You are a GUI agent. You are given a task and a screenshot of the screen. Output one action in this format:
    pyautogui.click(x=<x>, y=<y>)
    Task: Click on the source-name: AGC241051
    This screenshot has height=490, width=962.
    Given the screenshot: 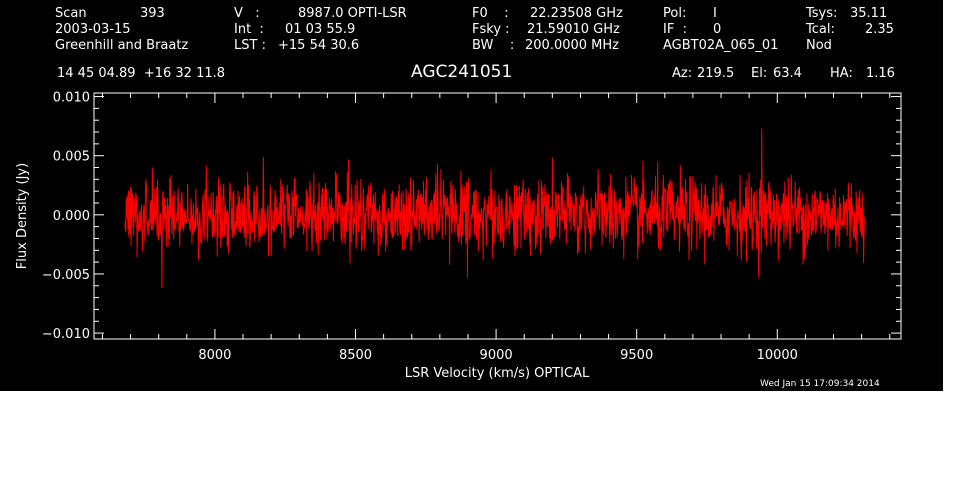 What is the action you would take?
    pyautogui.click(x=462, y=72)
    